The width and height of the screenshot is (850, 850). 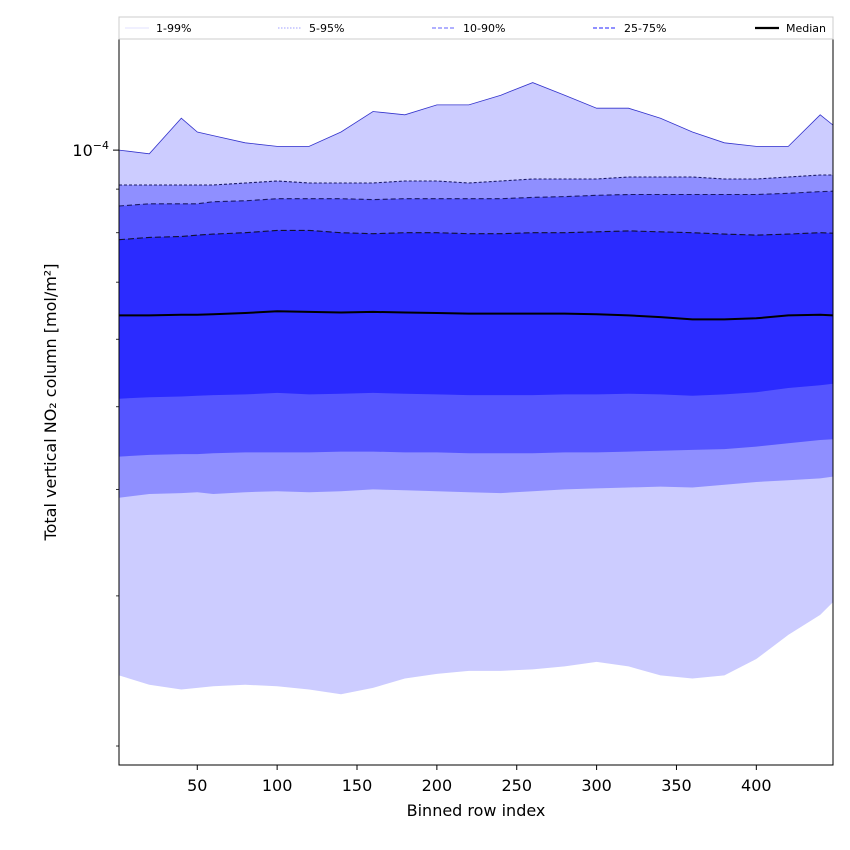 What do you see at coordinates (326, 28) in the screenshot?
I see `legend-label-5-95: 5-95%` at bounding box center [326, 28].